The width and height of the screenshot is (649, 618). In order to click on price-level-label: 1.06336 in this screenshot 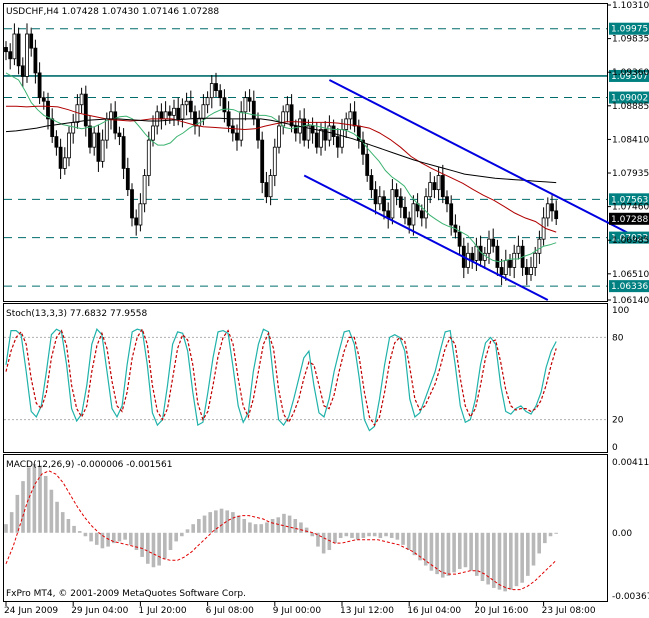, I will do `click(629, 287)`.